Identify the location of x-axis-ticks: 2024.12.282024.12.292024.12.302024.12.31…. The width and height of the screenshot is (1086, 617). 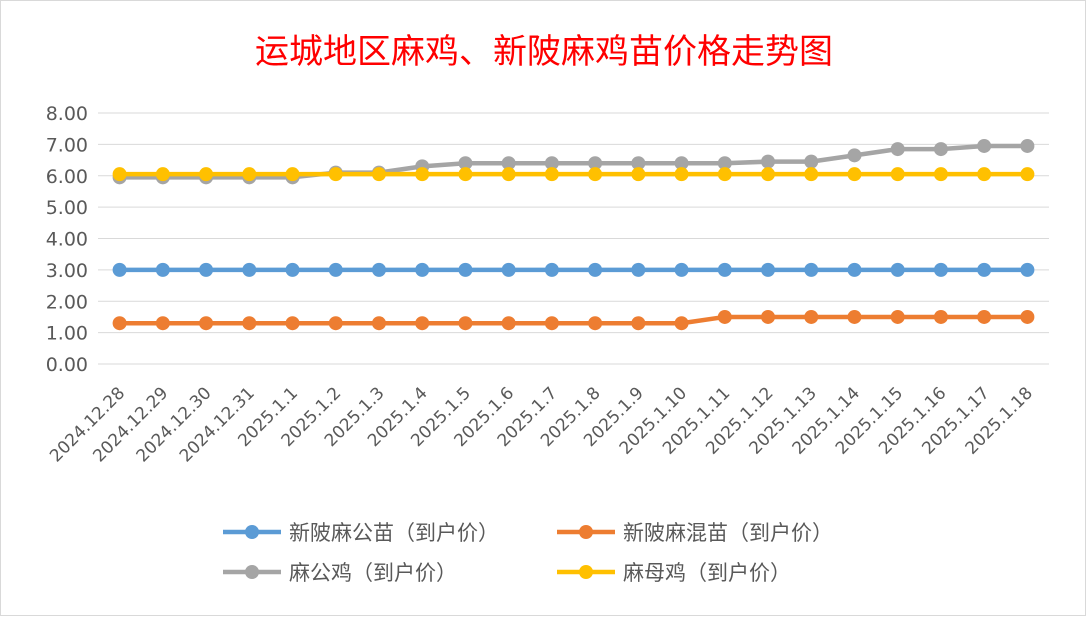
(541, 424).